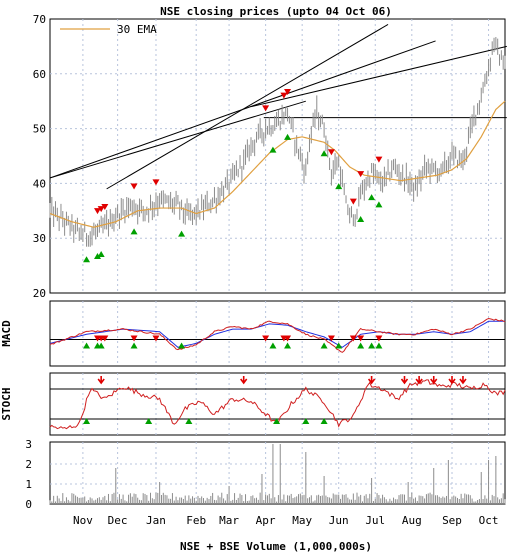 The image size is (508, 553). I want to click on x-tick-label: Mar, so click(229, 520).